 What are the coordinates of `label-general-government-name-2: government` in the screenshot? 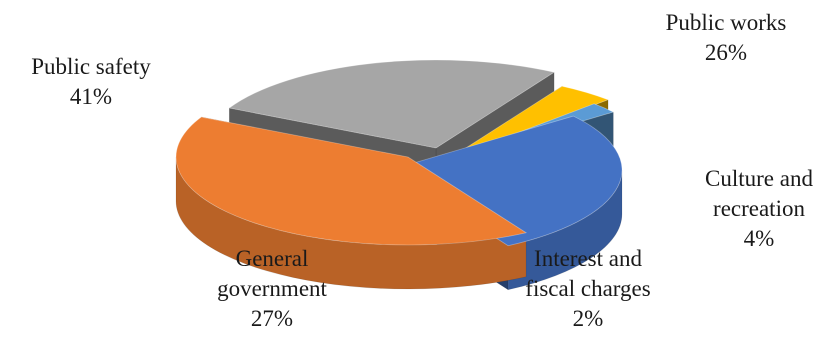 It's located at (272, 288).